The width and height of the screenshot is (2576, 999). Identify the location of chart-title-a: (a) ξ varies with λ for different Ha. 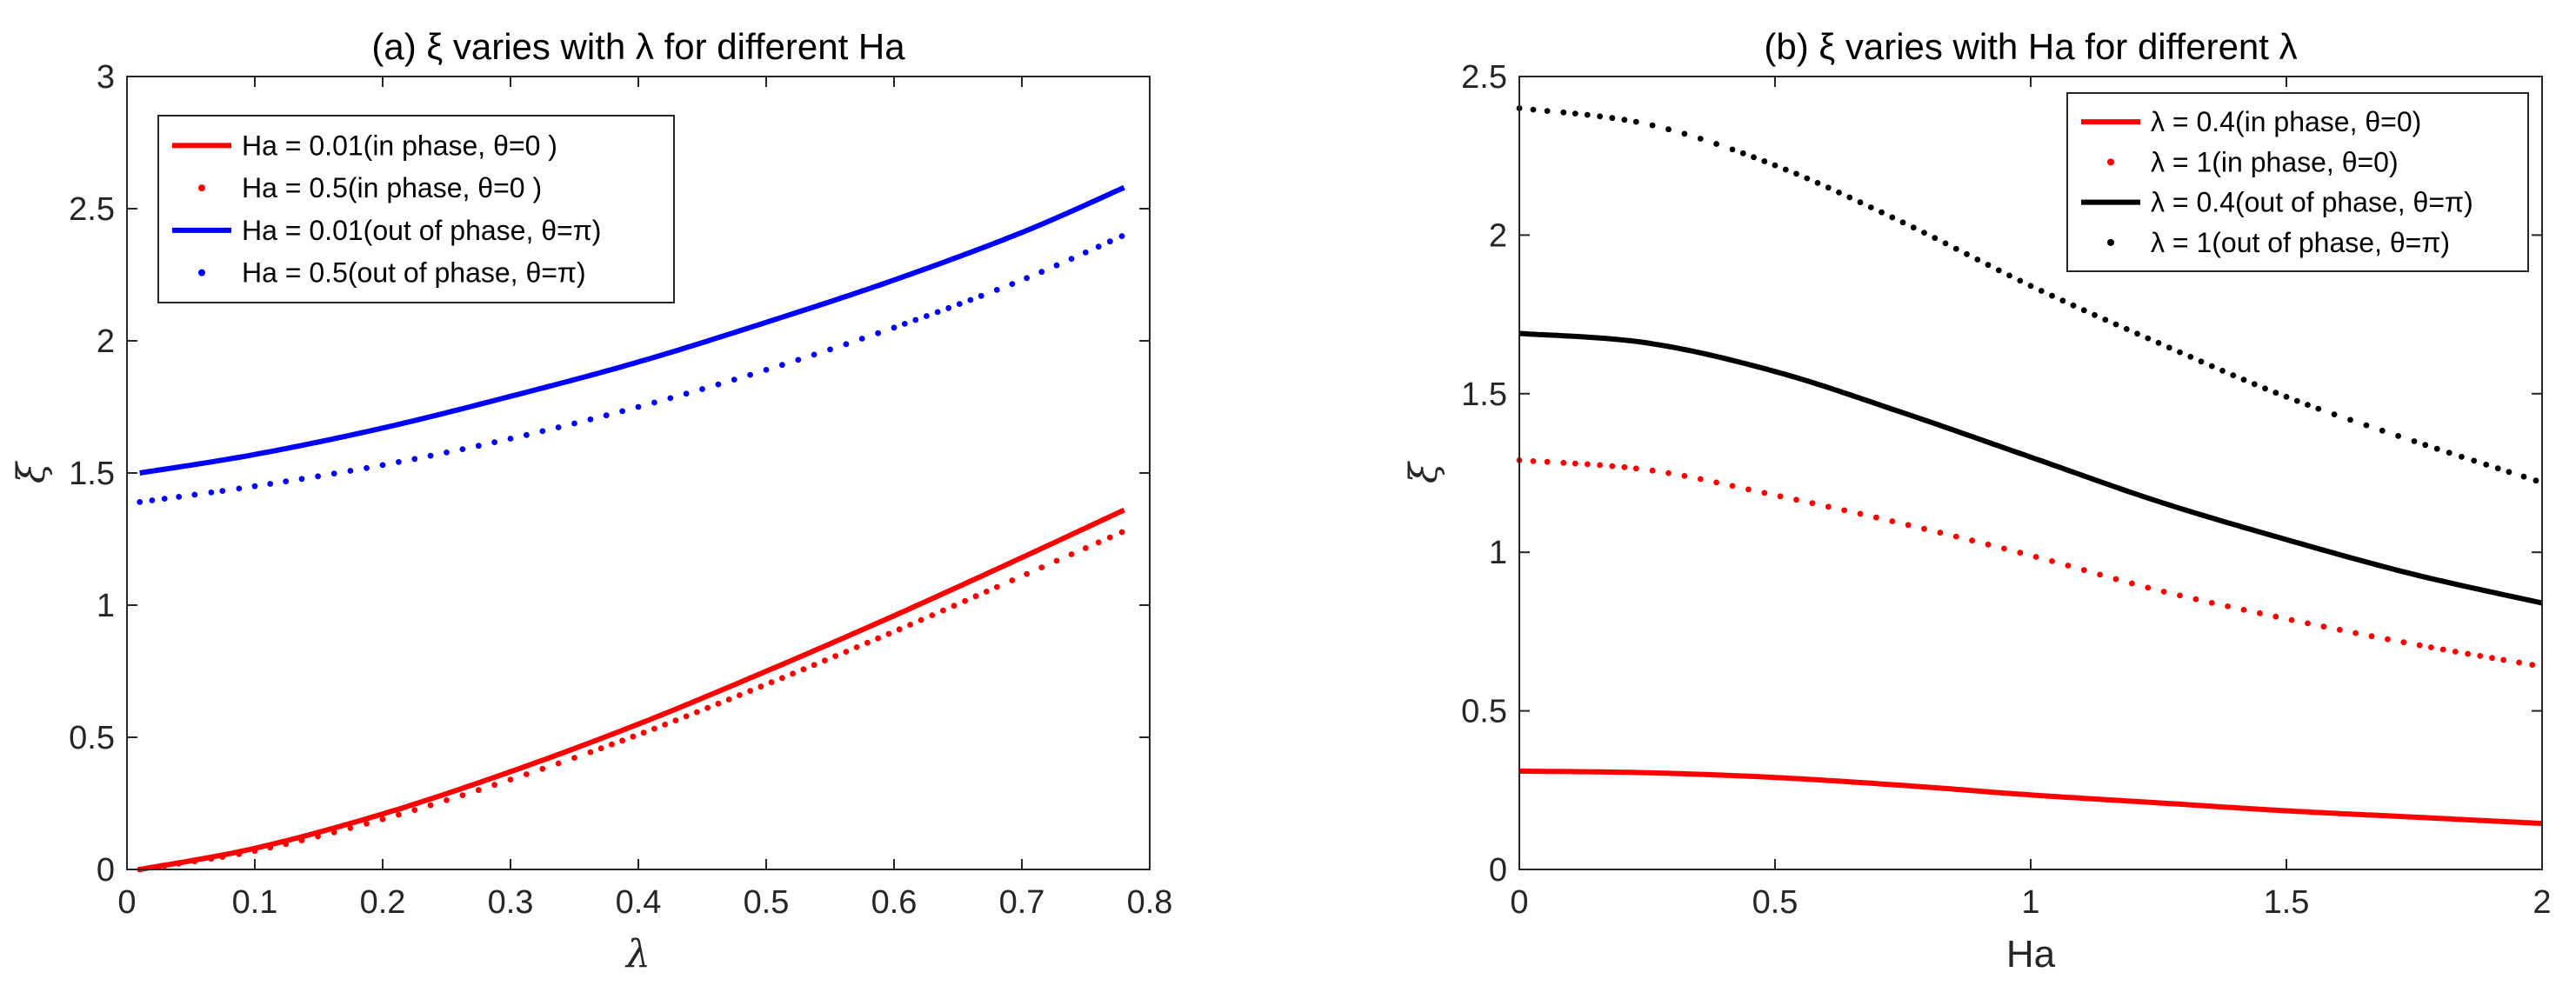
(638, 46).